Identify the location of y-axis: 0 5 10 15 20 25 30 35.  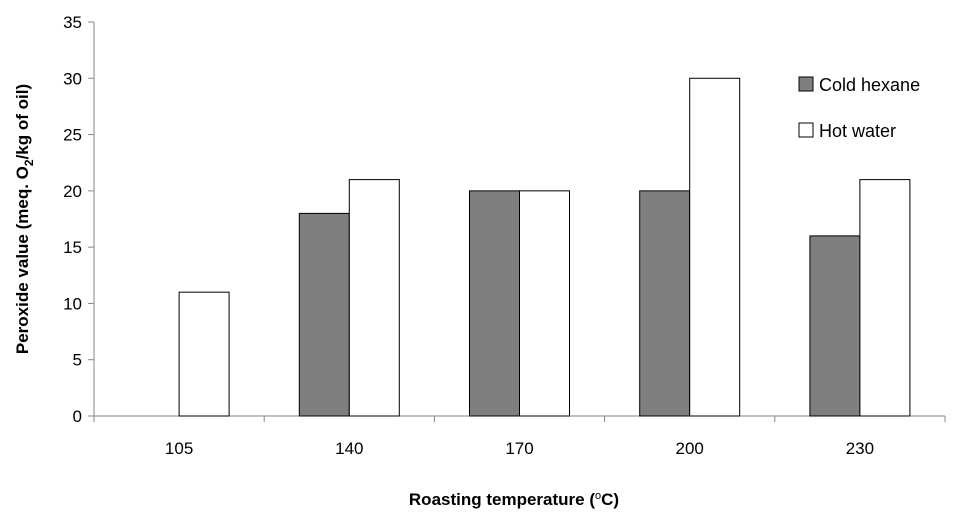
(79, 219).